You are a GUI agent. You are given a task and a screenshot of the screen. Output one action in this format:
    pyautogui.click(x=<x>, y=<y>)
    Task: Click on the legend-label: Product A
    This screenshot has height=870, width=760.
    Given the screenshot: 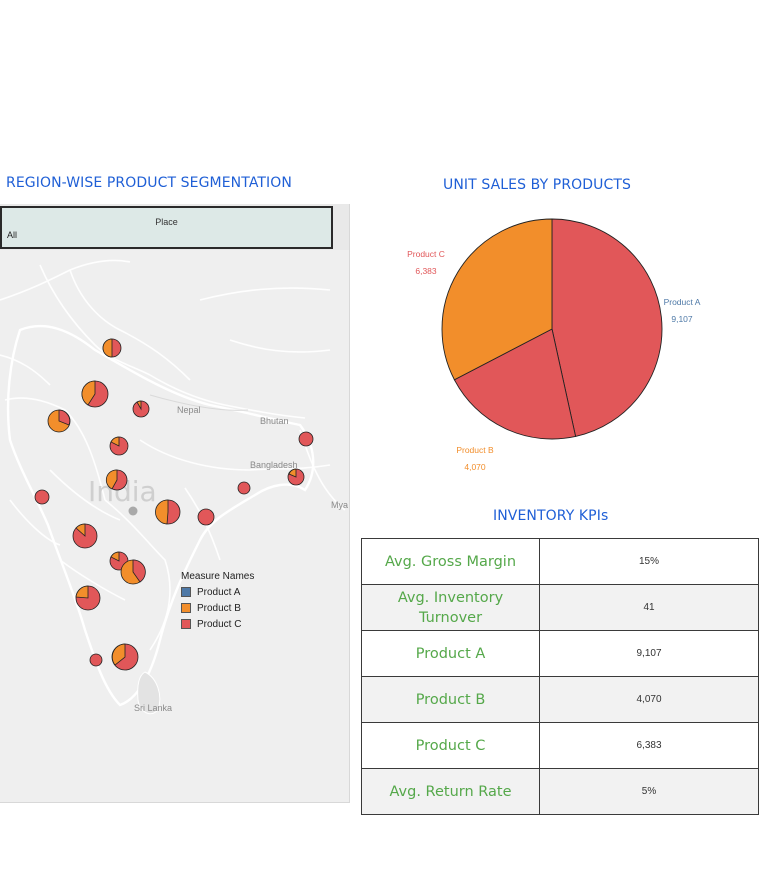 What is the action you would take?
    pyautogui.click(x=219, y=592)
    